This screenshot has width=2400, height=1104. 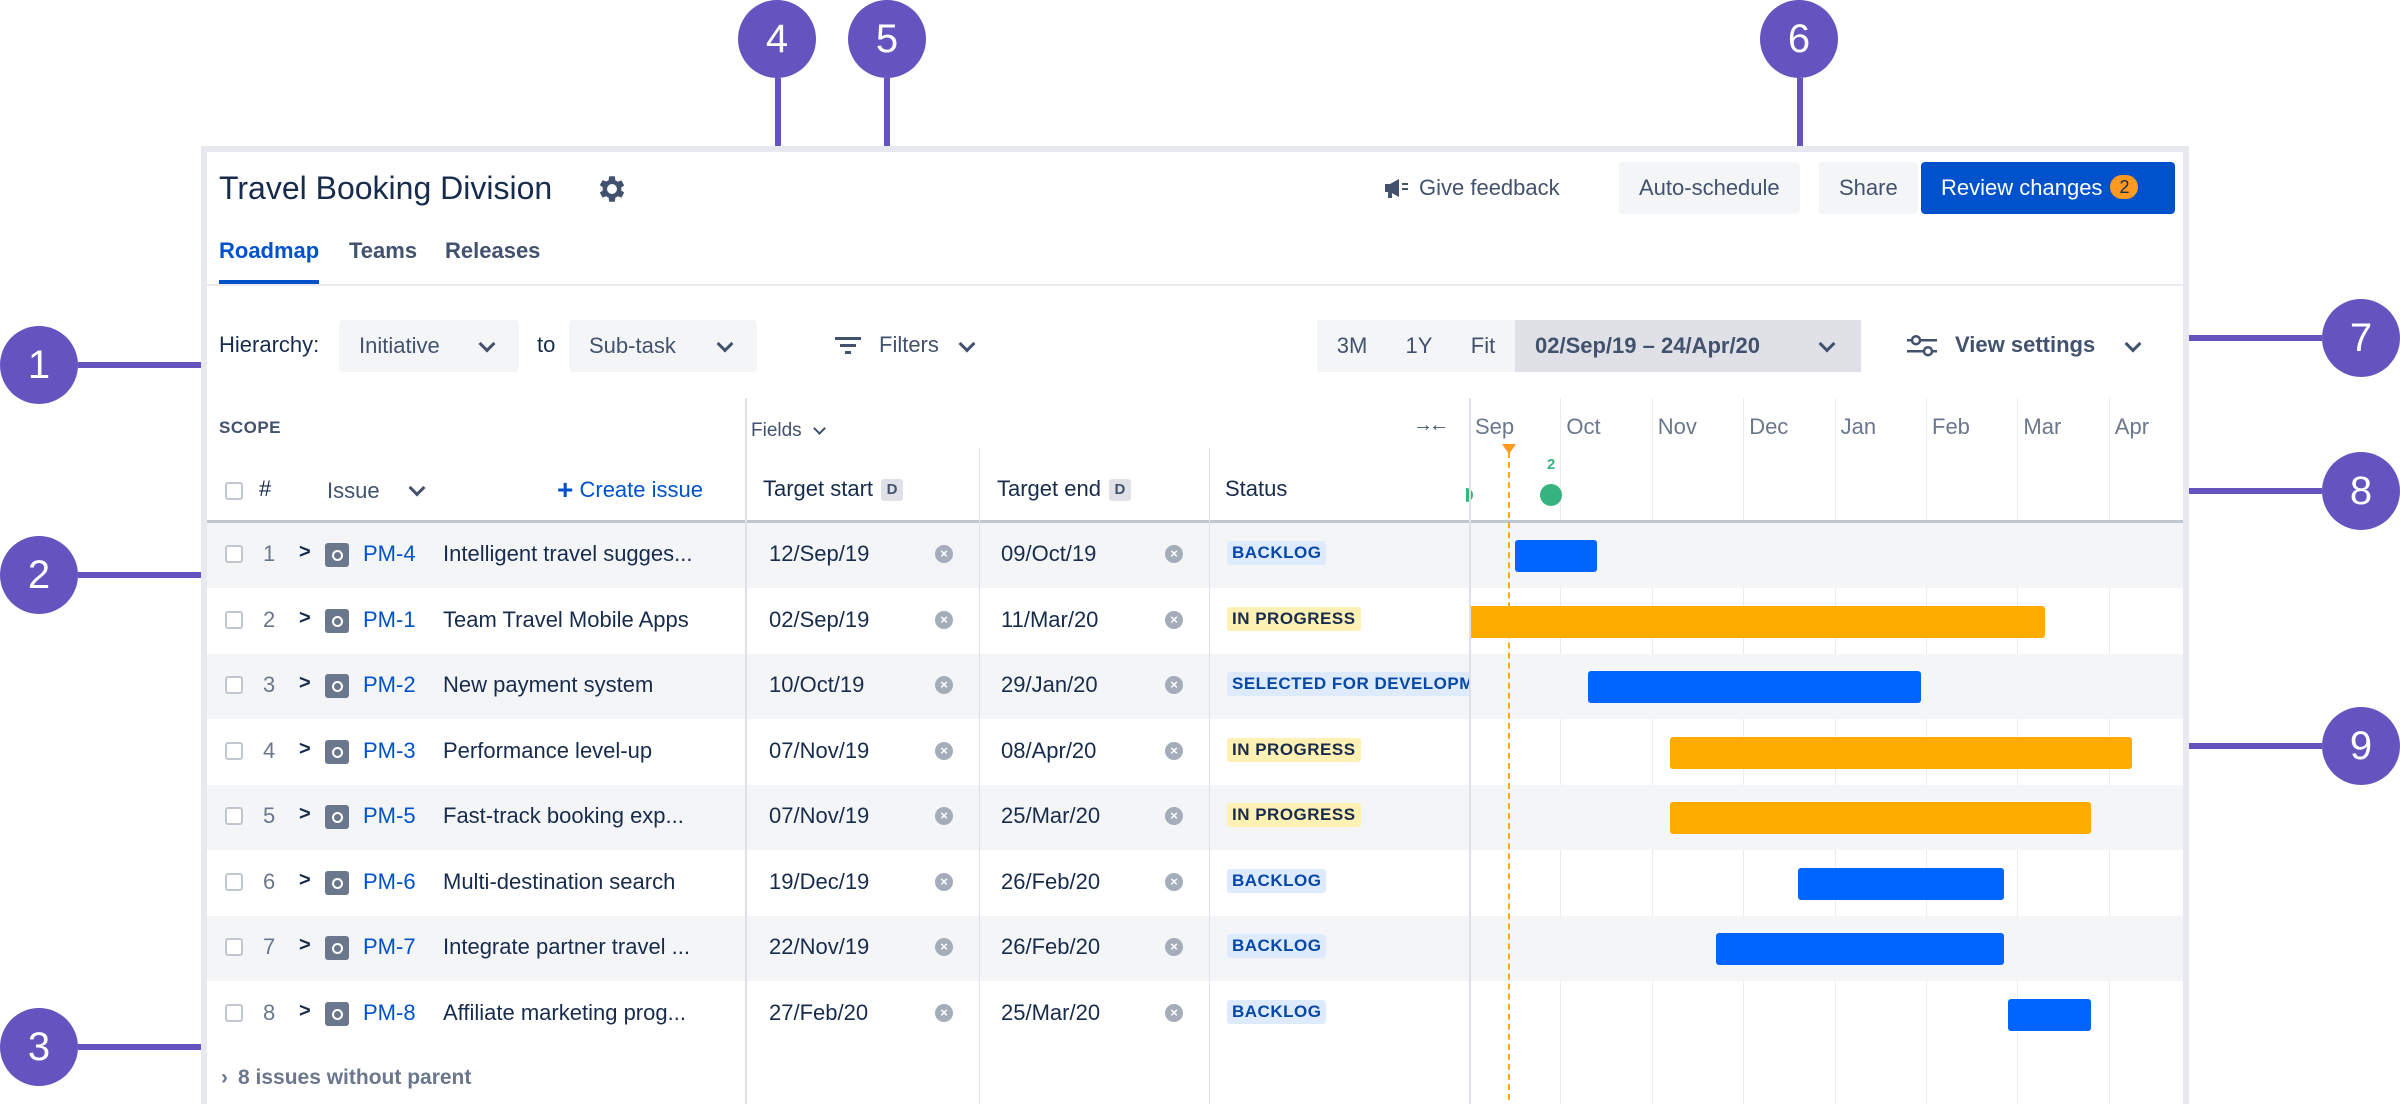 What do you see at coordinates (346, 1078) in the screenshot?
I see `issues-without-parent-toggle: › 8 issues without parent` at bounding box center [346, 1078].